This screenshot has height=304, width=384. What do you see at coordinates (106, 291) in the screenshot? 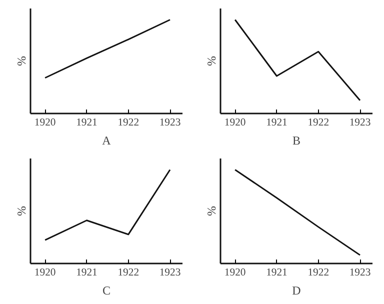
I see `x-axis-title: C` at bounding box center [106, 291].